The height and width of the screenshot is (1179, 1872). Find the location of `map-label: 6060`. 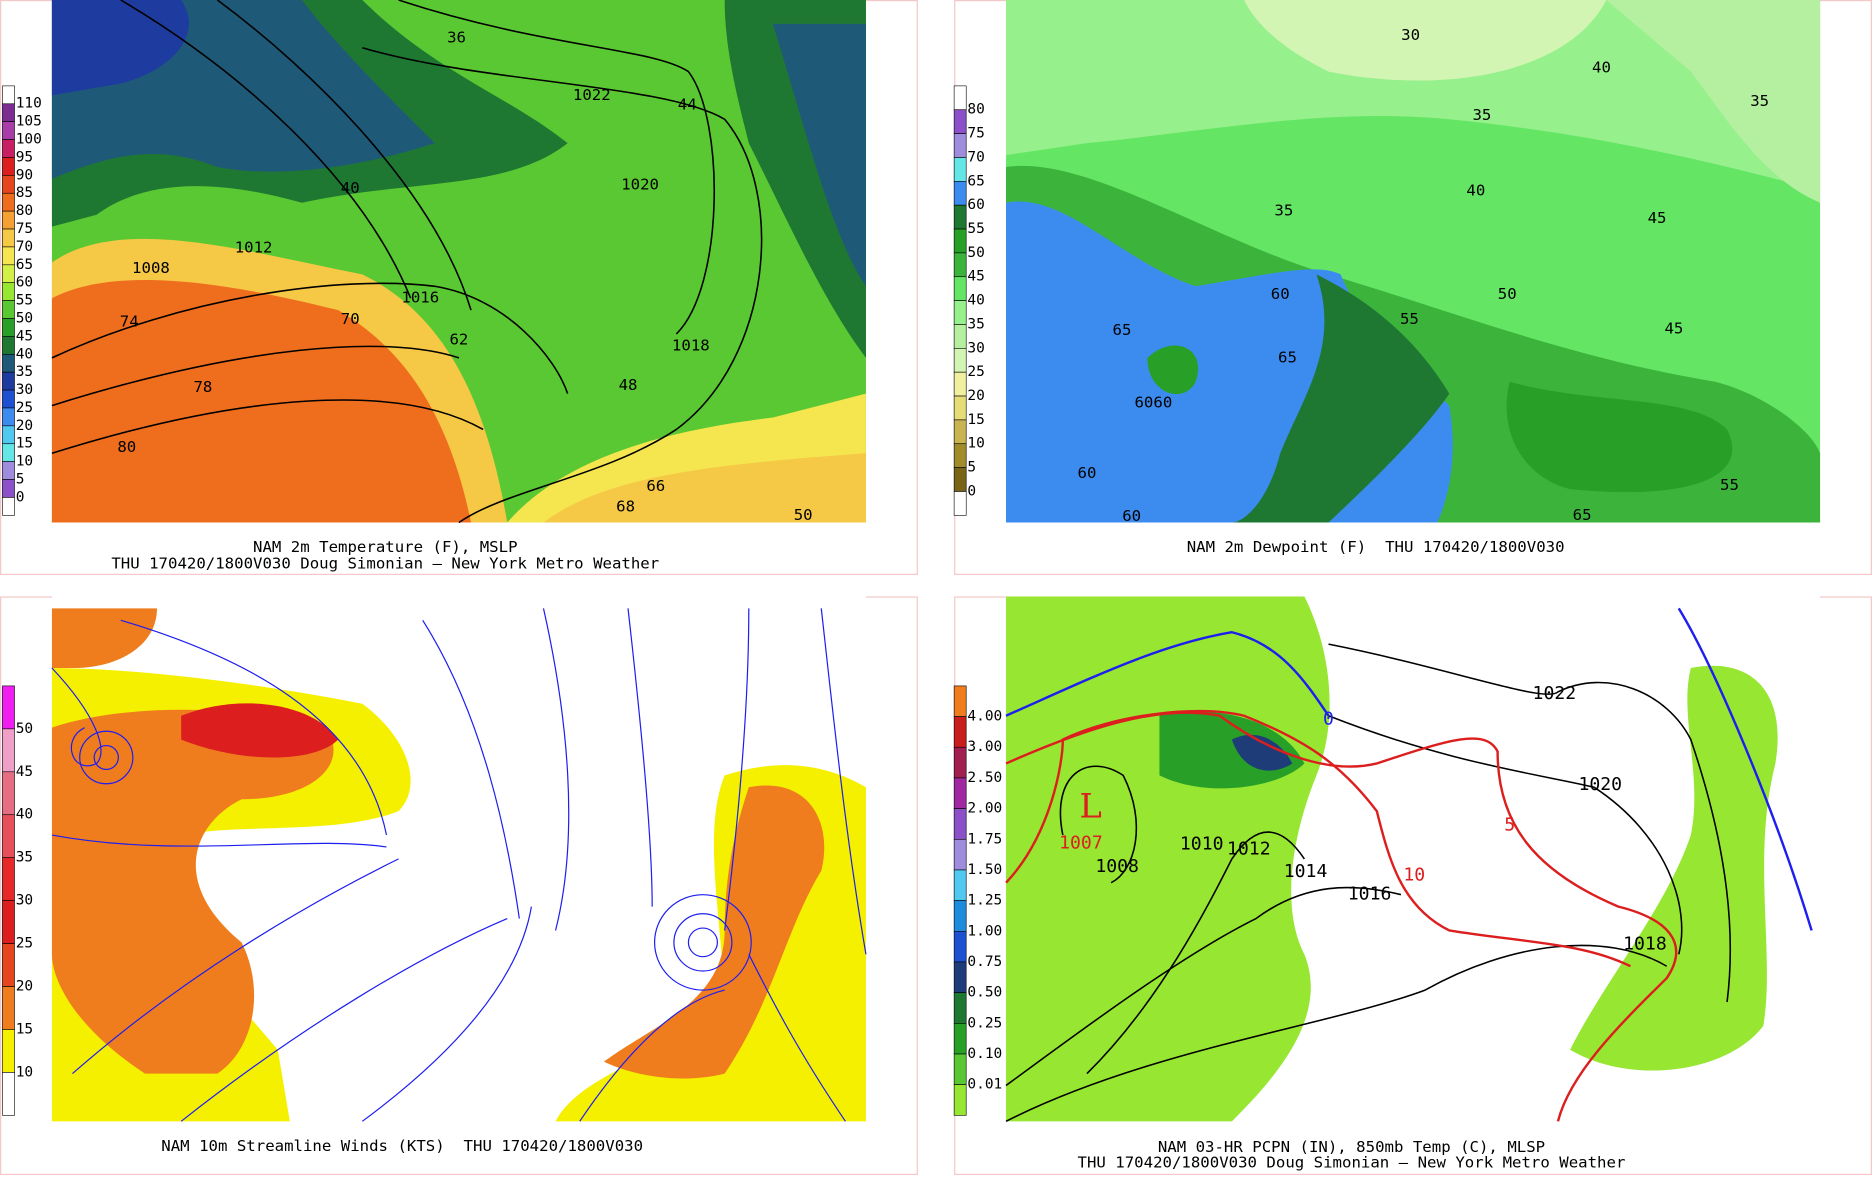

map-label: 6060 is located at coordinates (1153, 403).